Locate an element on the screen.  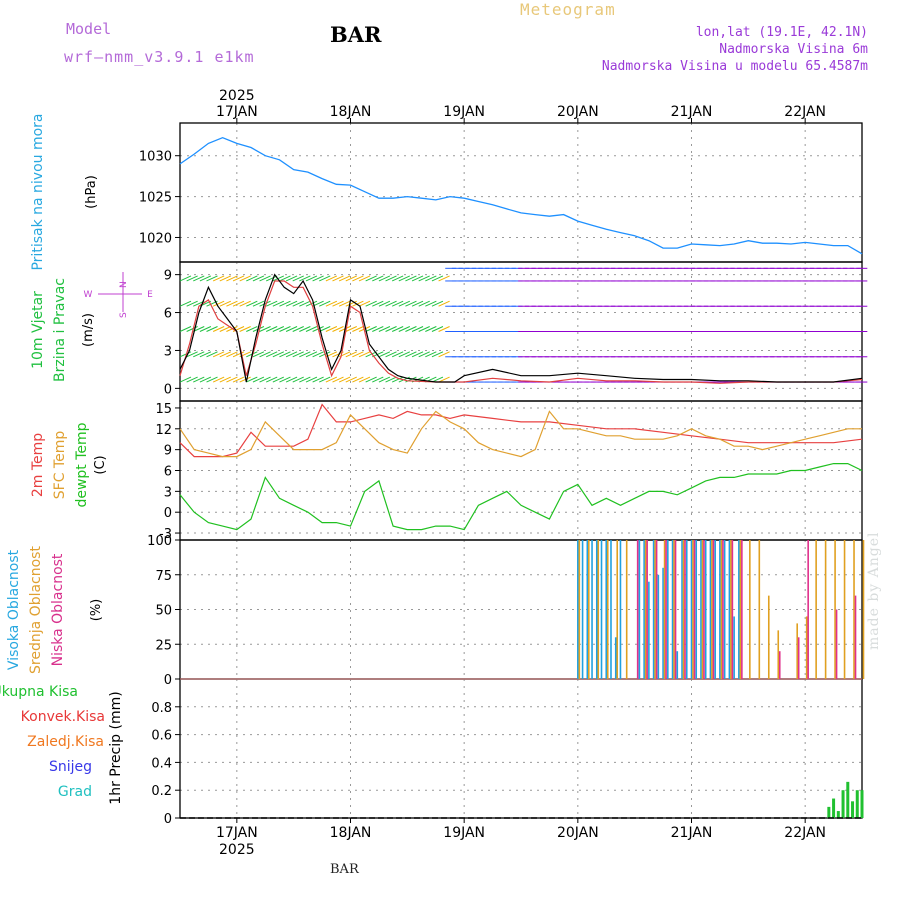
precip-bars is located at coordinates (845, 799).